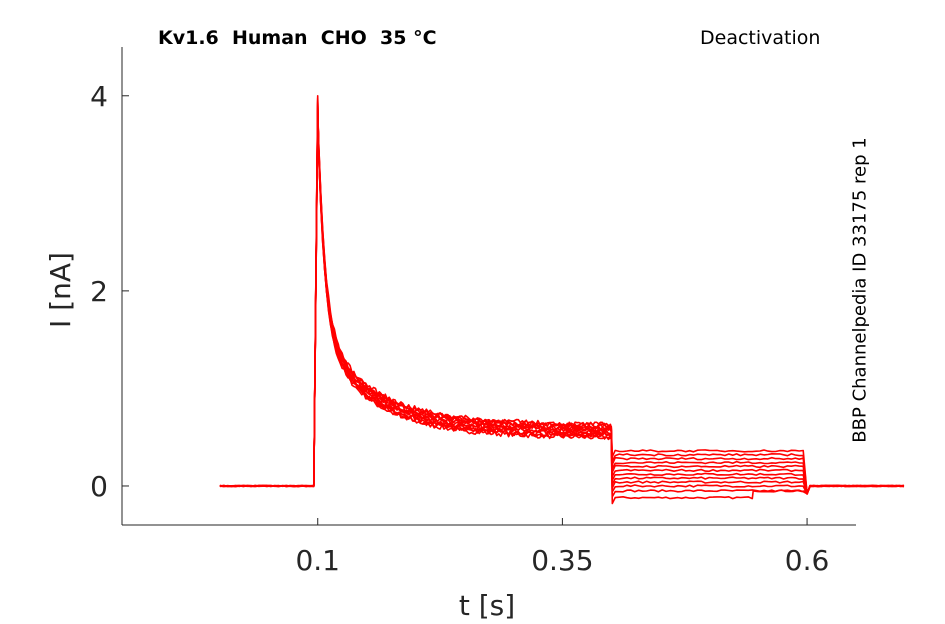 The image size is (945, 624). Describe the element at coordinates (487, 605) in the screenshot. I see `x-axis-label: t [s]` at that location.